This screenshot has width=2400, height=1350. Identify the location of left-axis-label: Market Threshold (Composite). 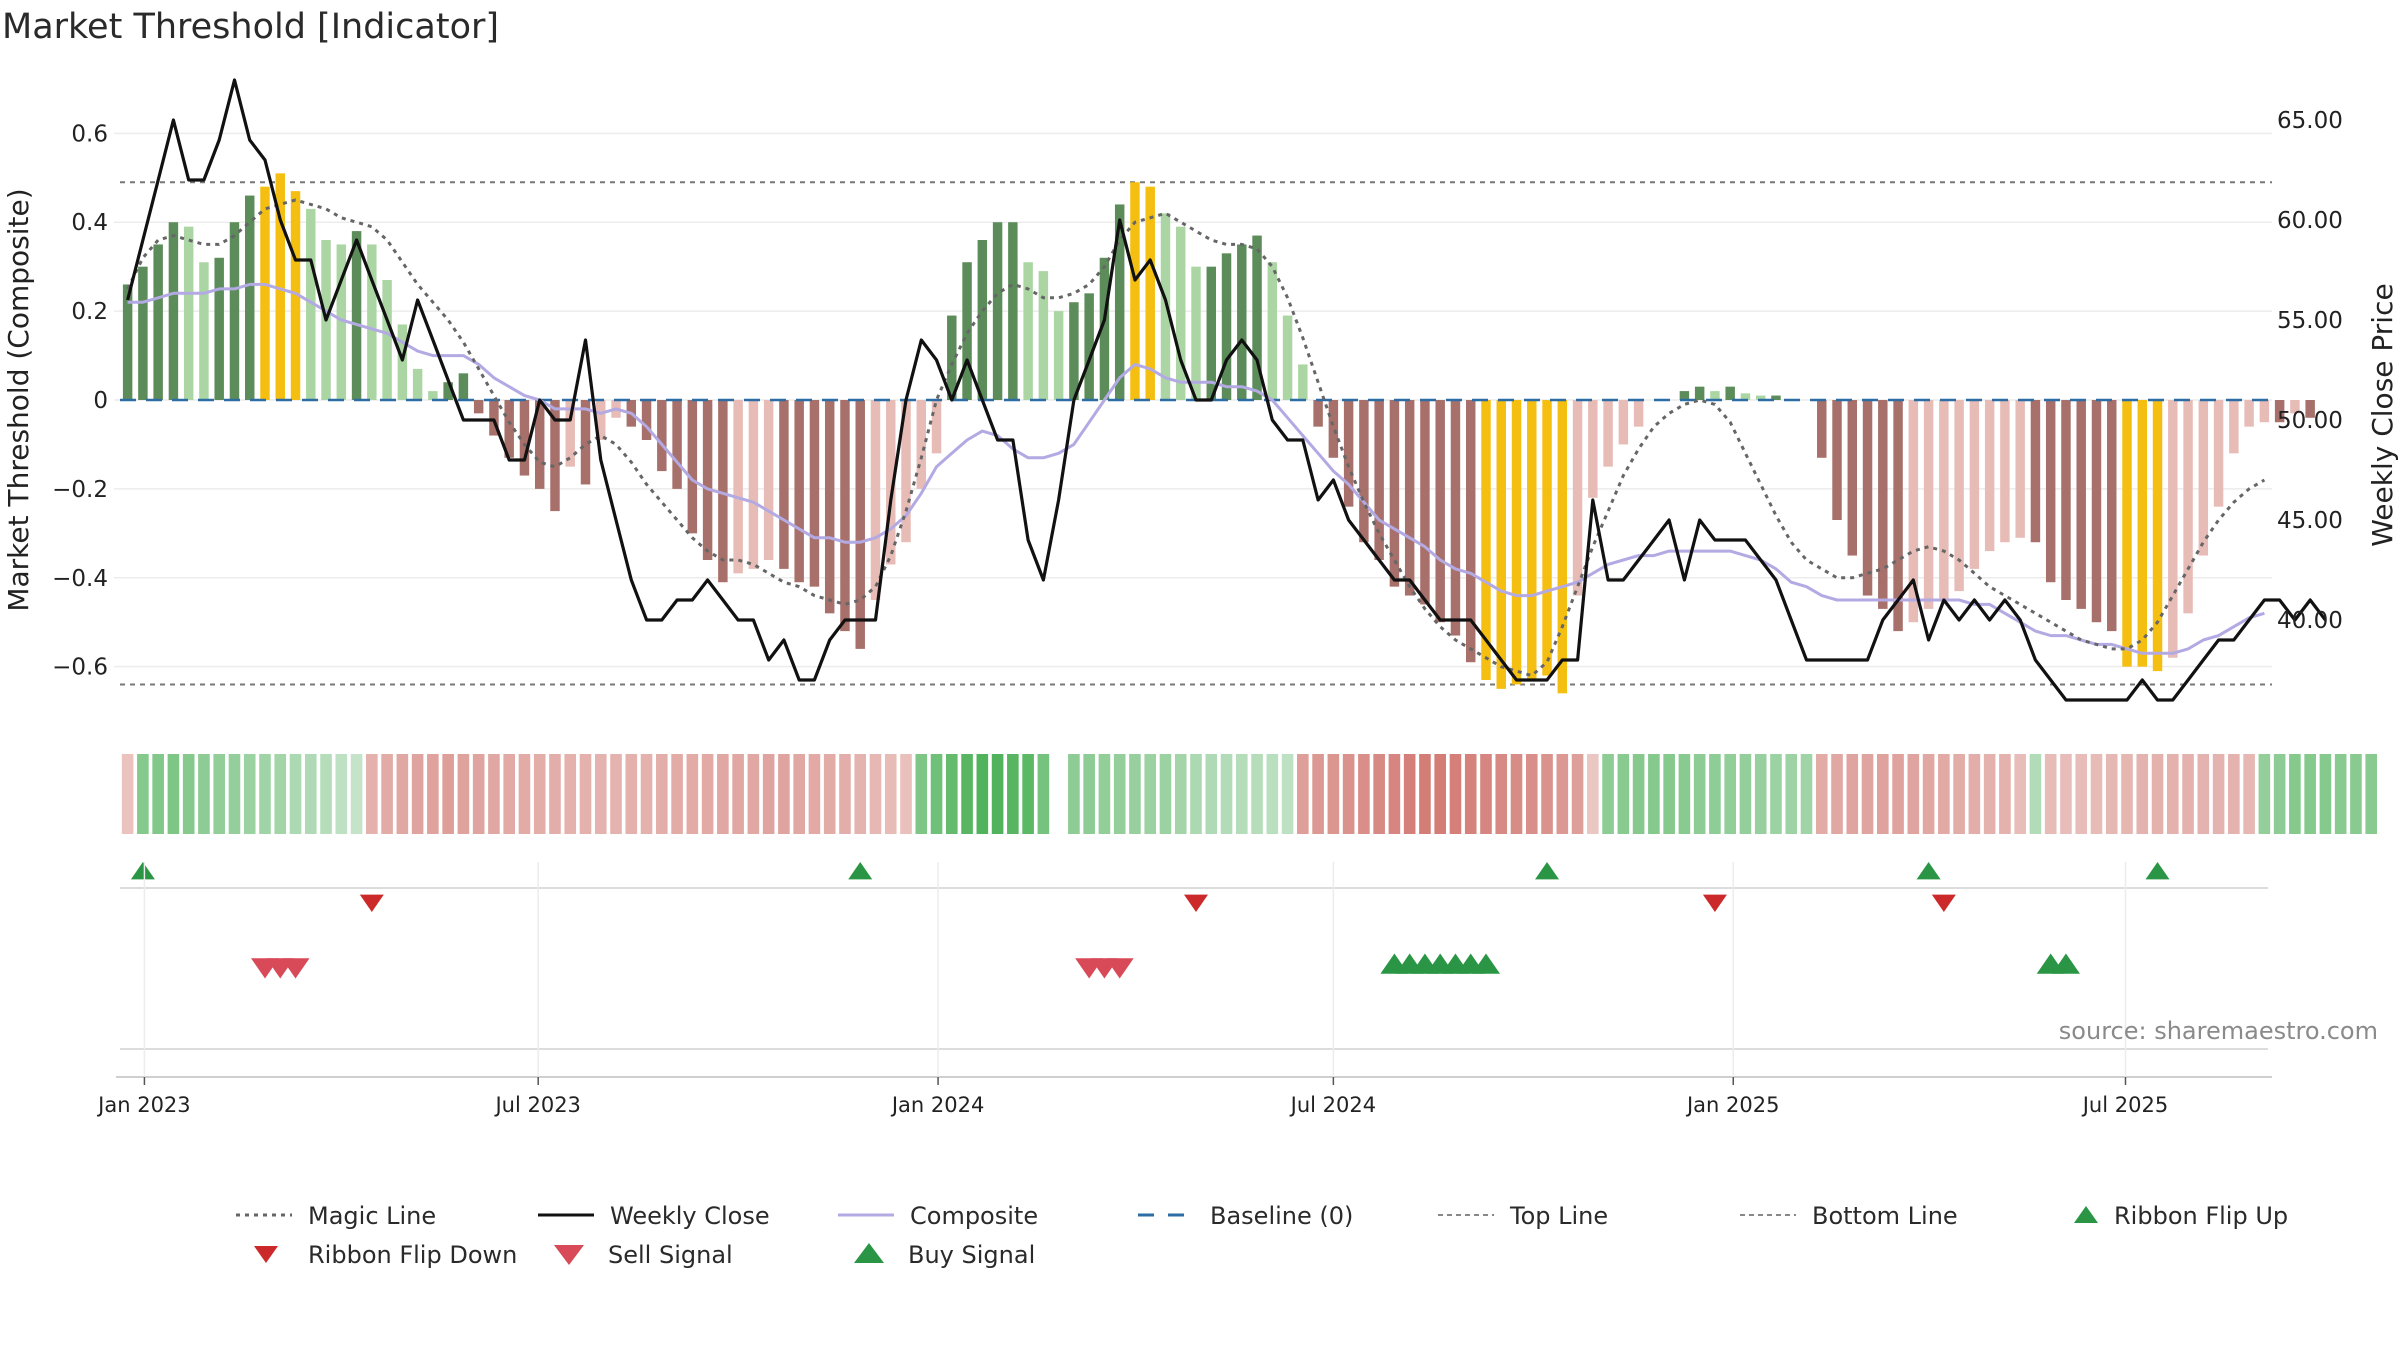
(18, 399).